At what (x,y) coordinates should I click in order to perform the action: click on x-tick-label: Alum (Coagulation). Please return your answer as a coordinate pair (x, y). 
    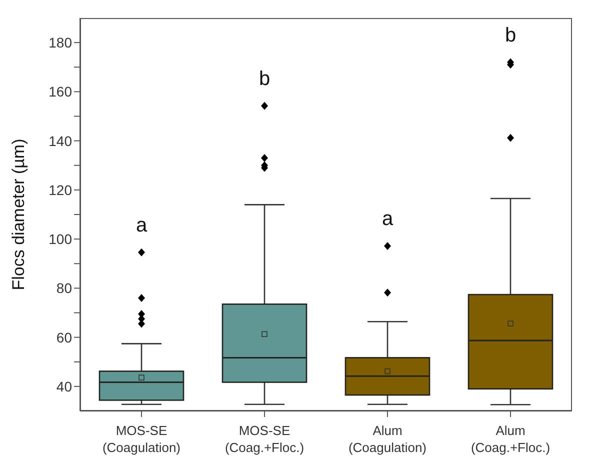
    Looking at the image, I should click on (387, 439).